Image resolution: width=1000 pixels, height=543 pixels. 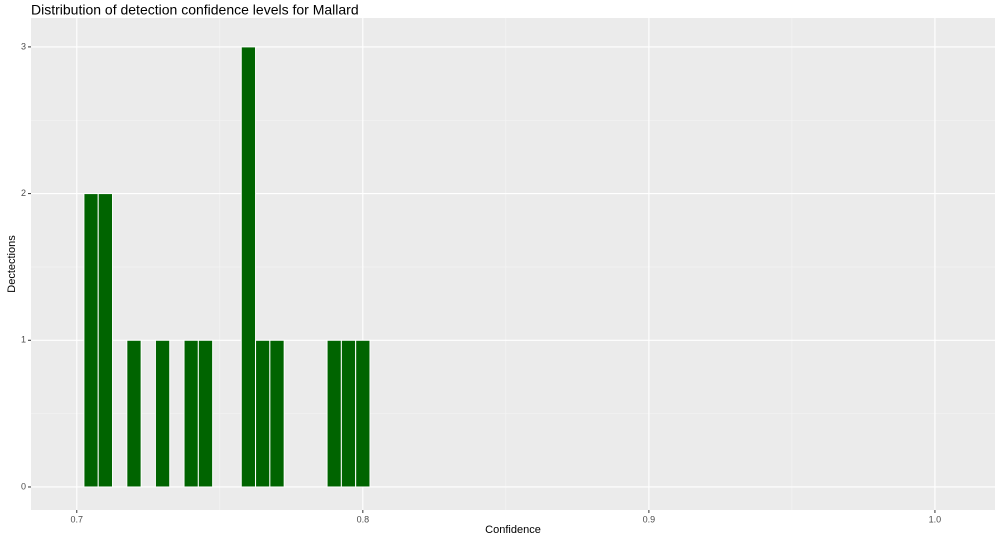 I want to click on x-tick-label: 0.8, so click(x=363, y=519).